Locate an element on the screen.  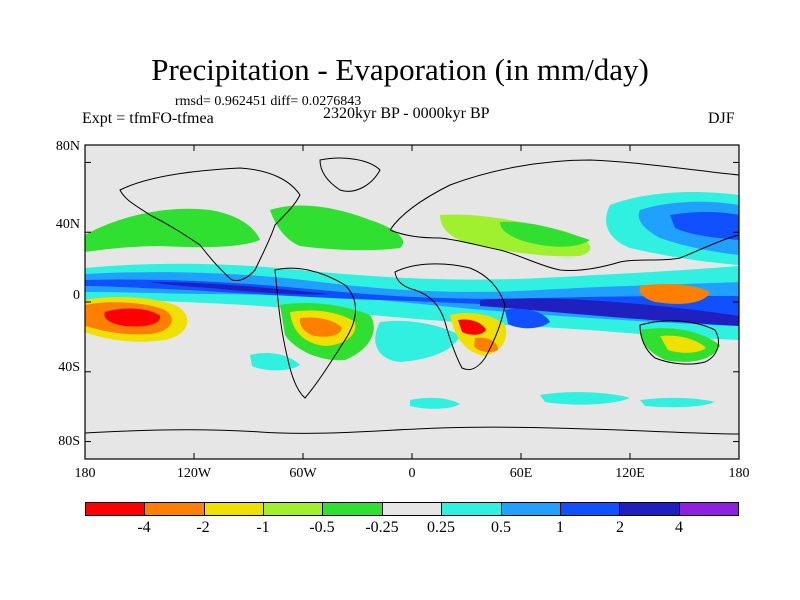
nw-pacific-core is located at coordinates (704, 225).